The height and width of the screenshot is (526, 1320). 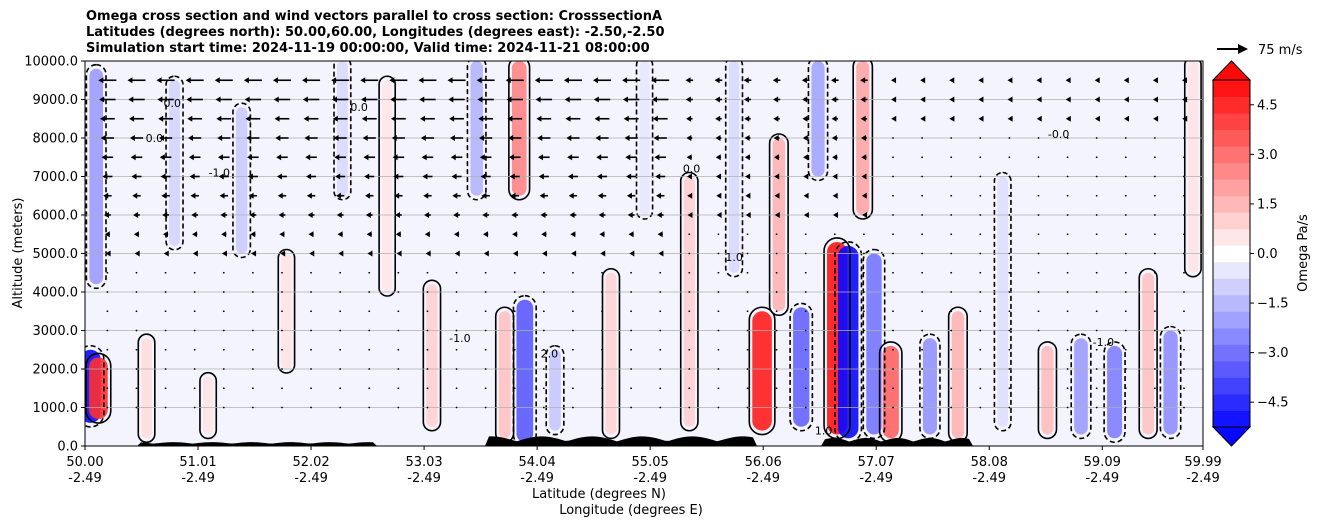 I want to click on omega-contour, so click(x=342, y=131).